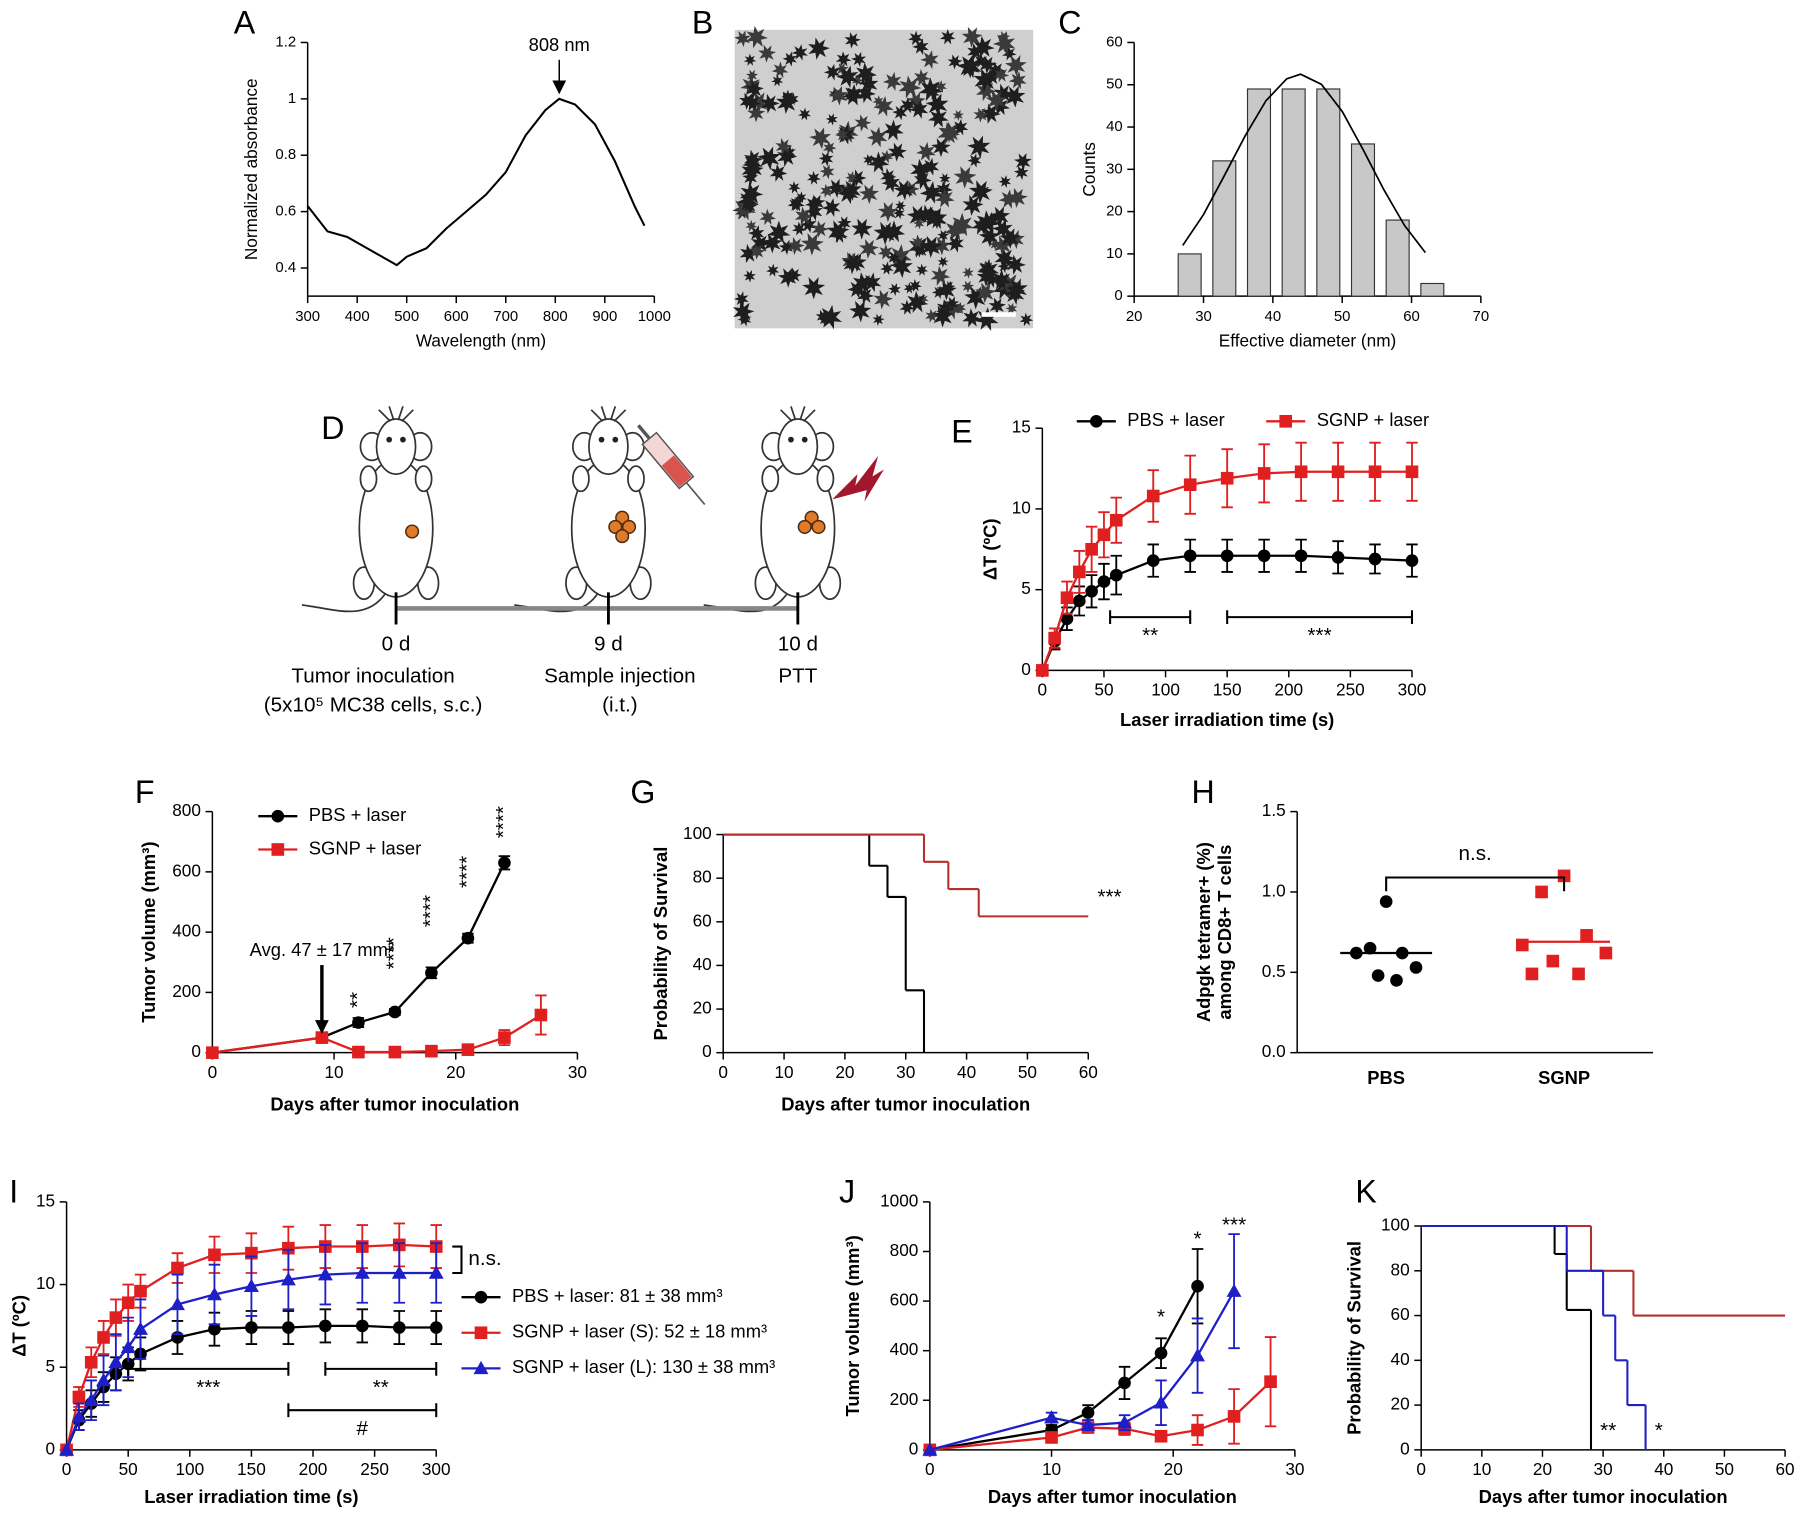 The width and height of the screenshot is (1800, 1513). Describe the element at coordinates (702, 23) in the screenshot. I see `panel-label: B` at that location.